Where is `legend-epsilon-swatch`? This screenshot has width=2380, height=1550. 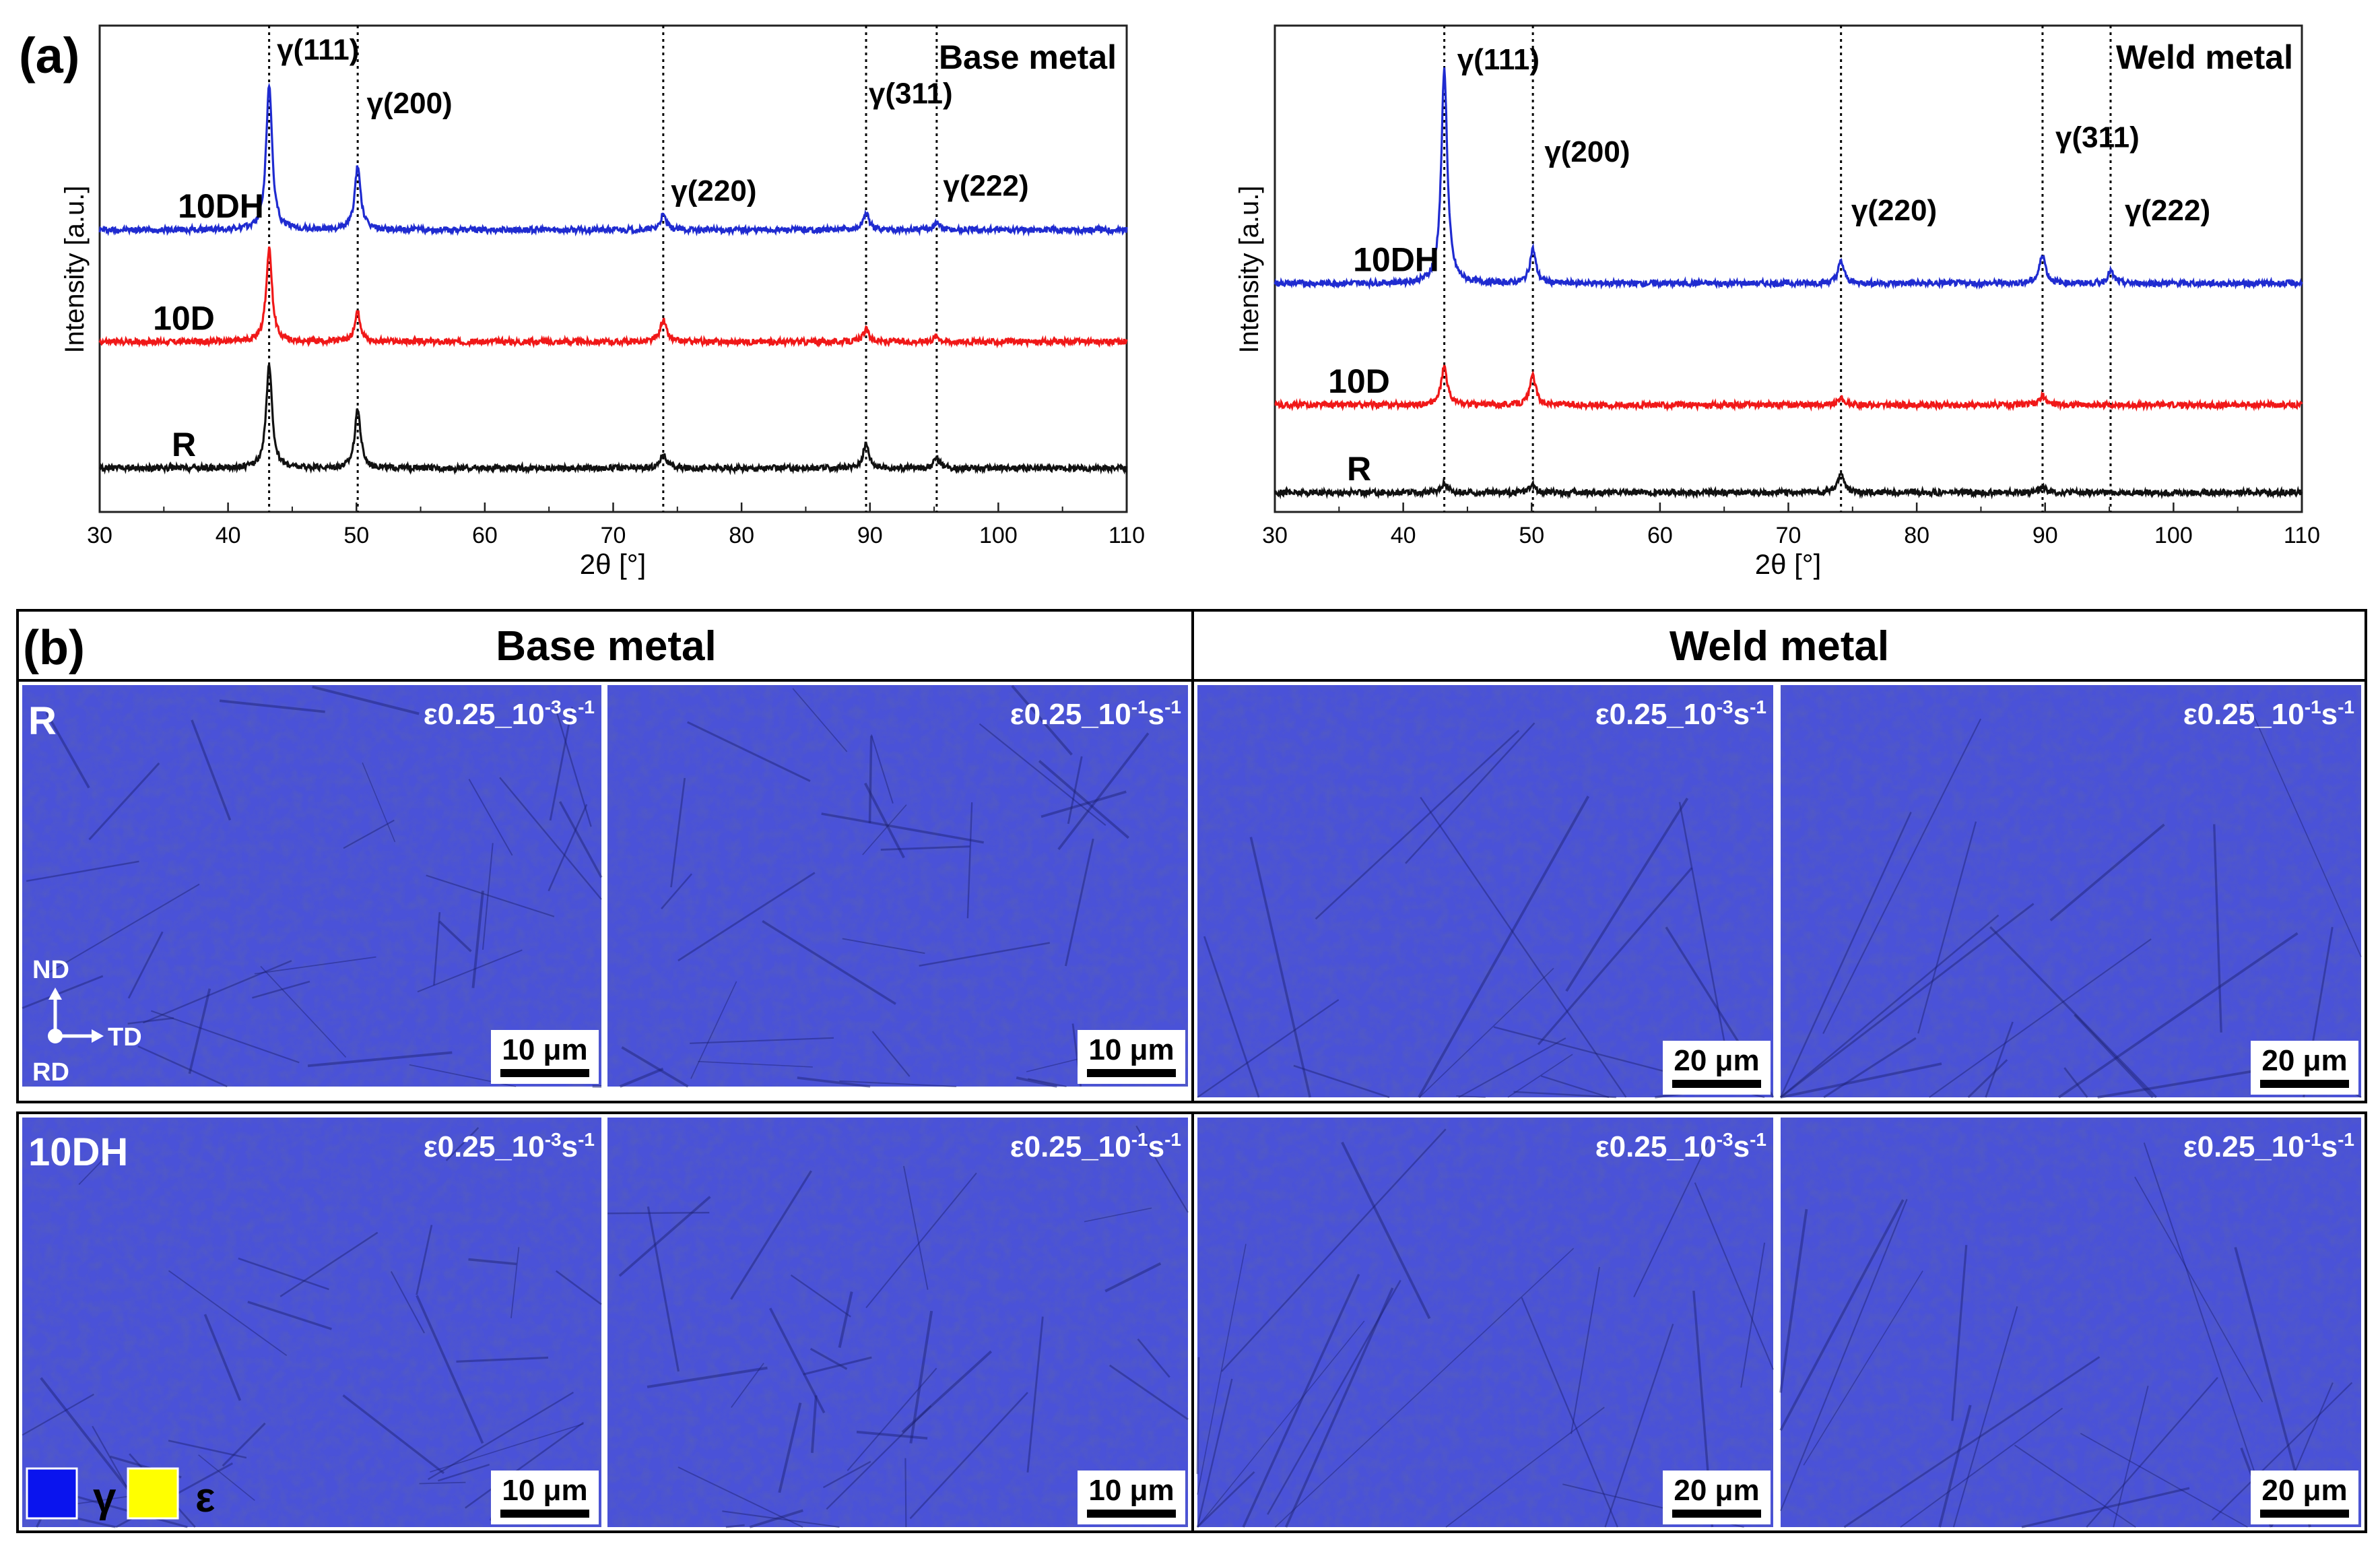 legend-epsilon-swatch is located at coordinates (153, 1493).